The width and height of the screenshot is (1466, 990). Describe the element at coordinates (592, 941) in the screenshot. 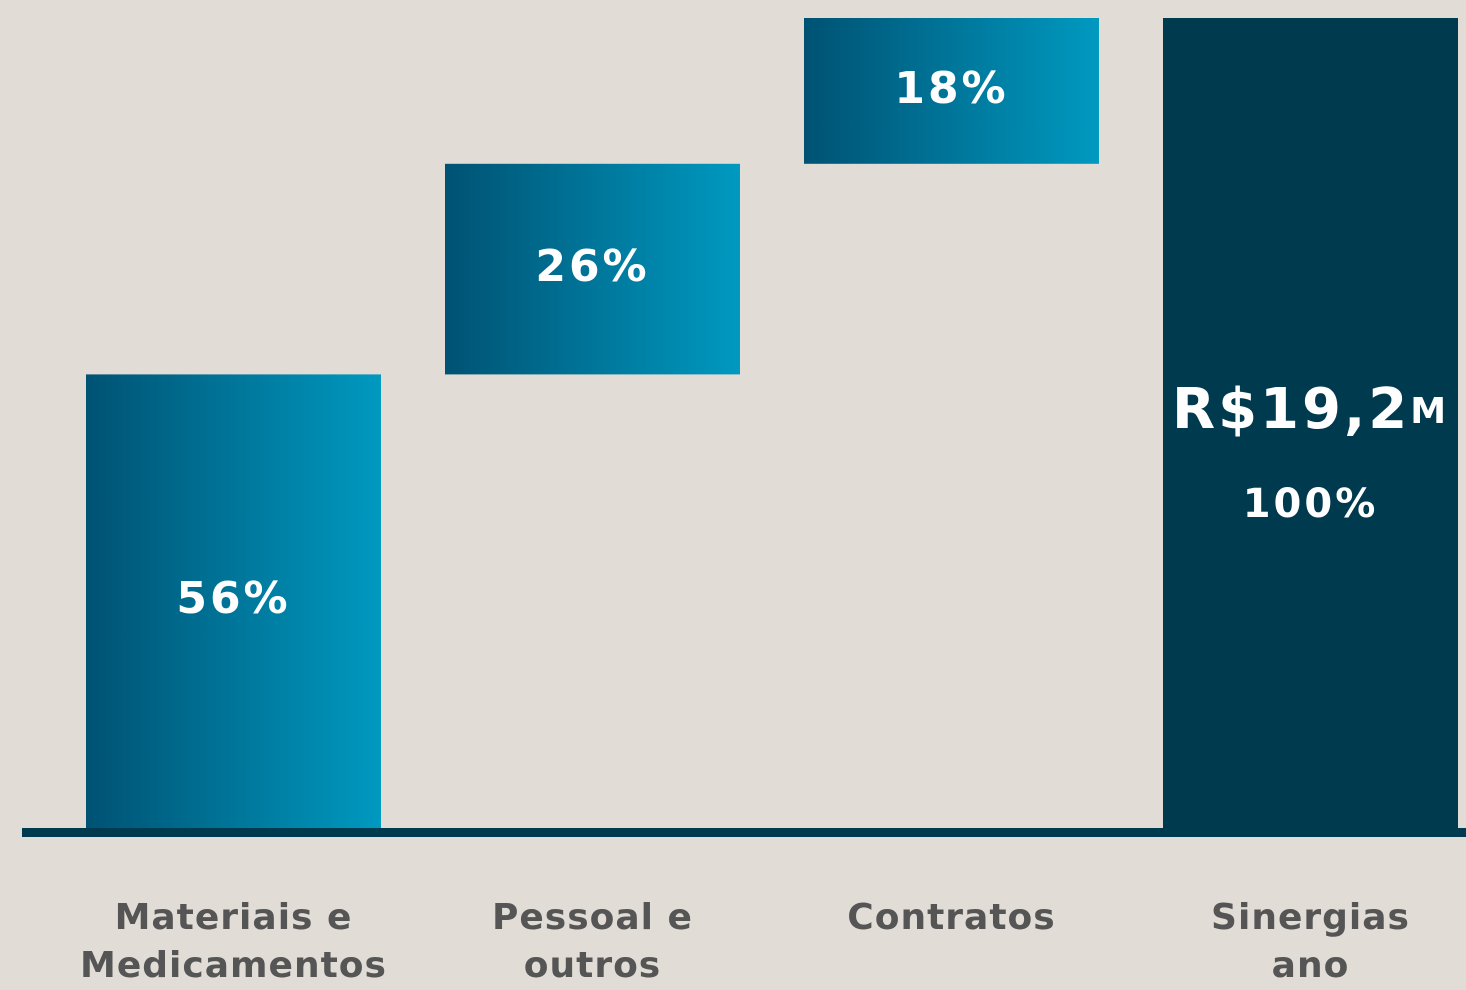

I see `x-tick-label: Pessoal e outros` at that location.